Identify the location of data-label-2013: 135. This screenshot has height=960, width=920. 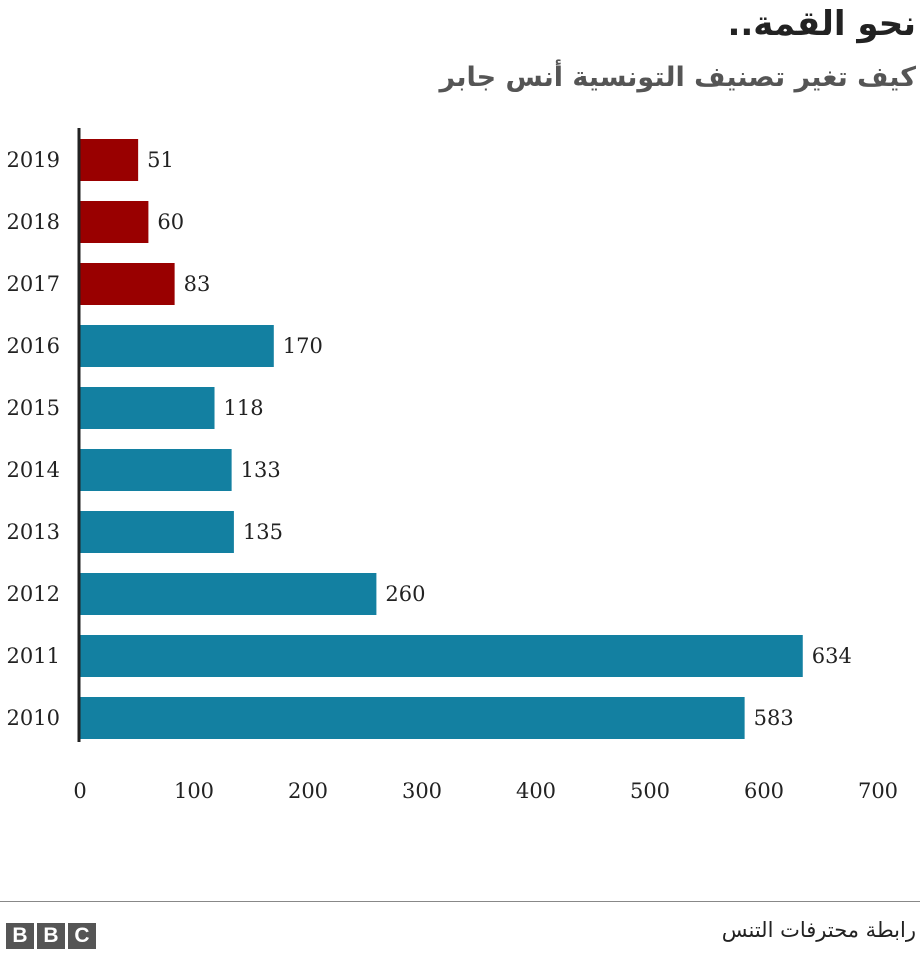
(263, 532).